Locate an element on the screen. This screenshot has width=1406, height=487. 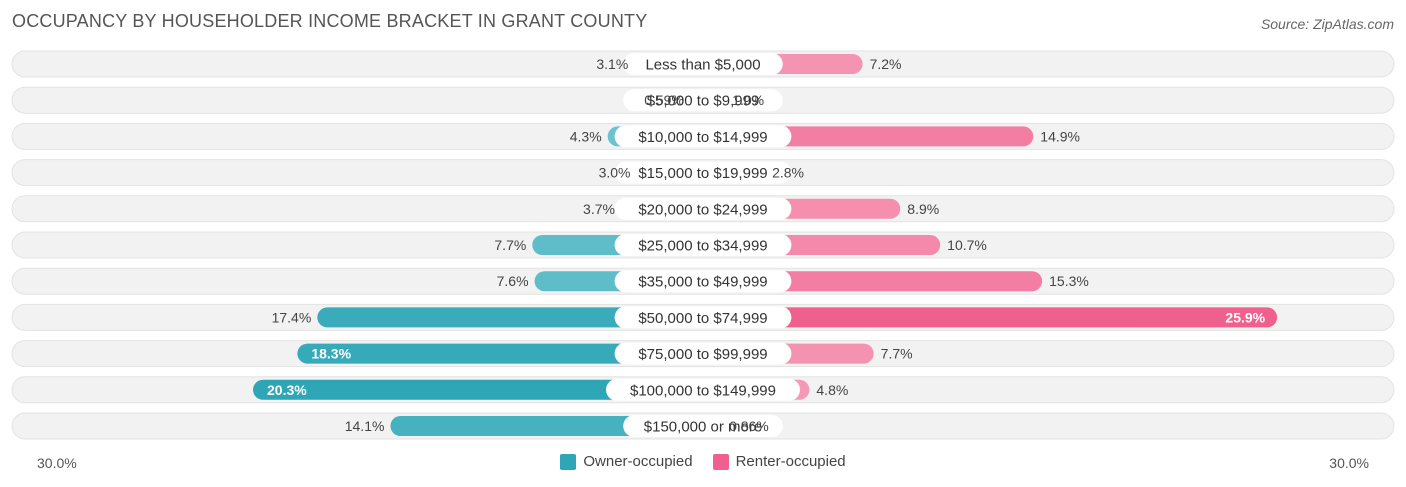
owner-value-label: 7.6% is located at coordinates (513, 281).